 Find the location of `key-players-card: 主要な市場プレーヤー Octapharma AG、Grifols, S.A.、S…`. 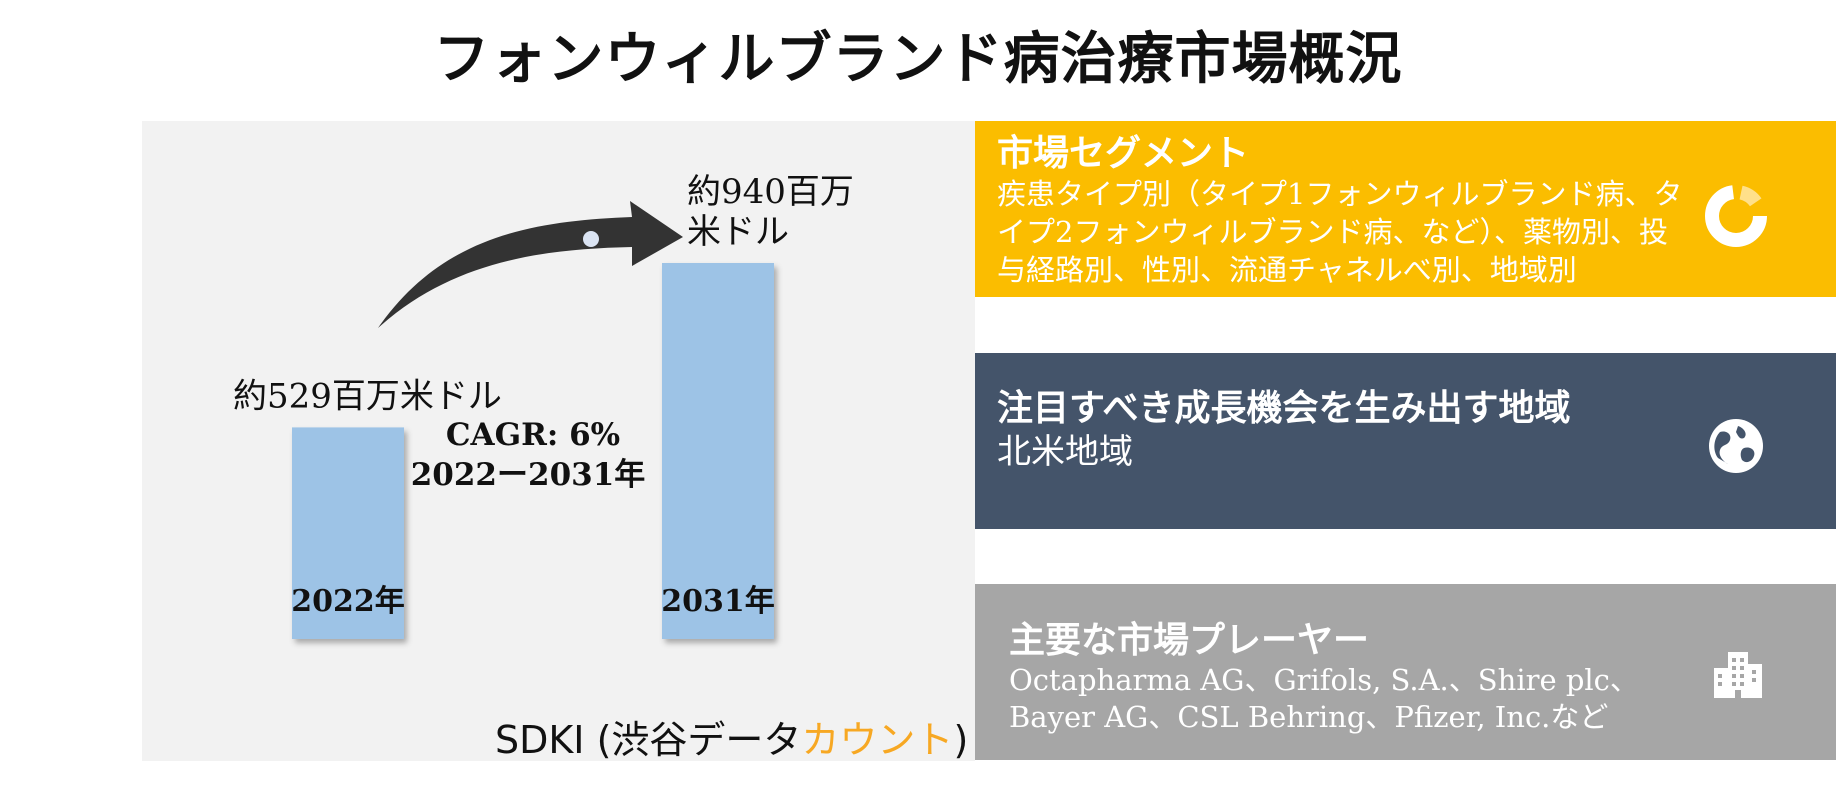

key-players-card: 主要な市場プレーヤー Octapharma AG、Grifols, S.A.、S… is located at coordinates (1405, 672).